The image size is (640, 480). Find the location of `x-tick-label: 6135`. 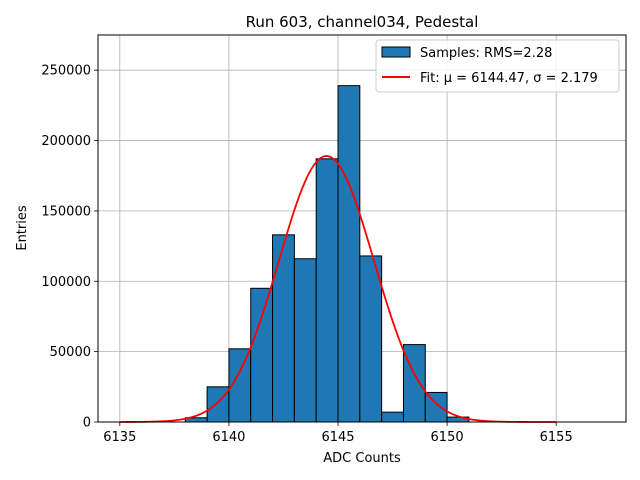

x-tick-label: 6135 is located at coordinates (119, 437).